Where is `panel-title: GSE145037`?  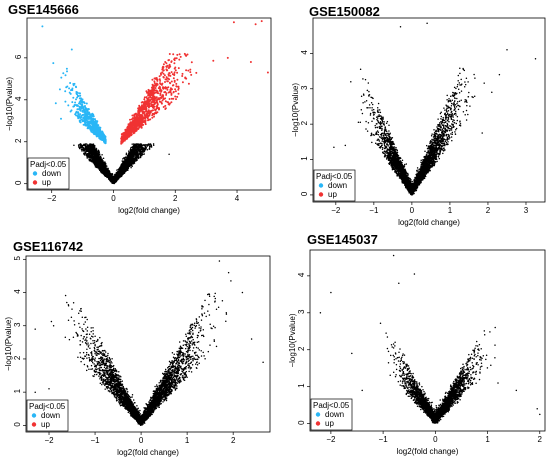 panel-title: GSE145037 is located at coordinates (342, 239).